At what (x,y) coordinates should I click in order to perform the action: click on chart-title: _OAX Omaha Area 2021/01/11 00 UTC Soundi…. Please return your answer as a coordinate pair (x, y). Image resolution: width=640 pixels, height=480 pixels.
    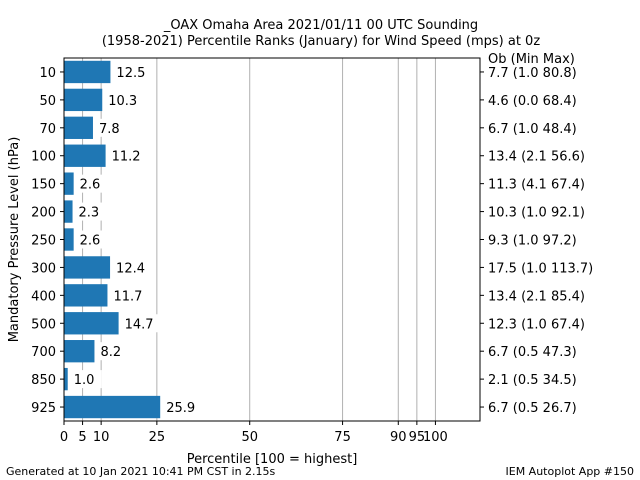
    Looking at the image, I should click on (320, 25).